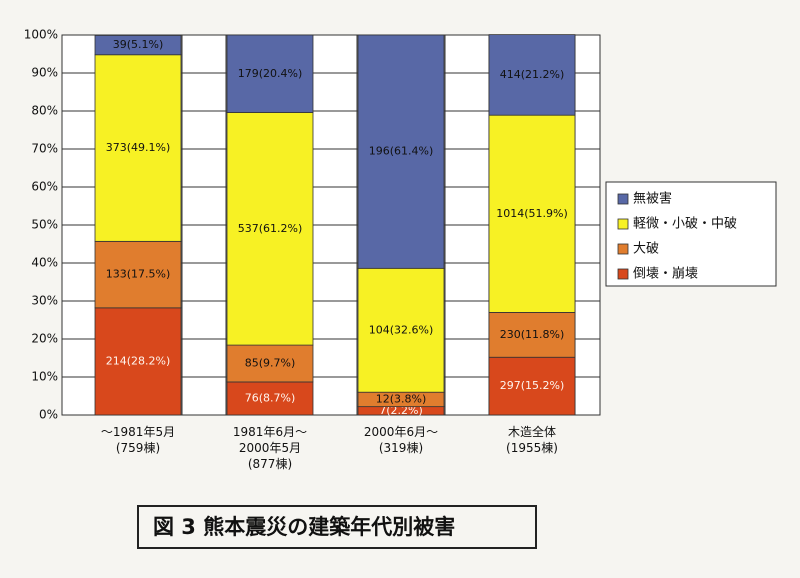  What do you see at coordinates (44, 225) in the screenshot?
I see `y-tick-label: 50%` at bounding box center [44, 225].